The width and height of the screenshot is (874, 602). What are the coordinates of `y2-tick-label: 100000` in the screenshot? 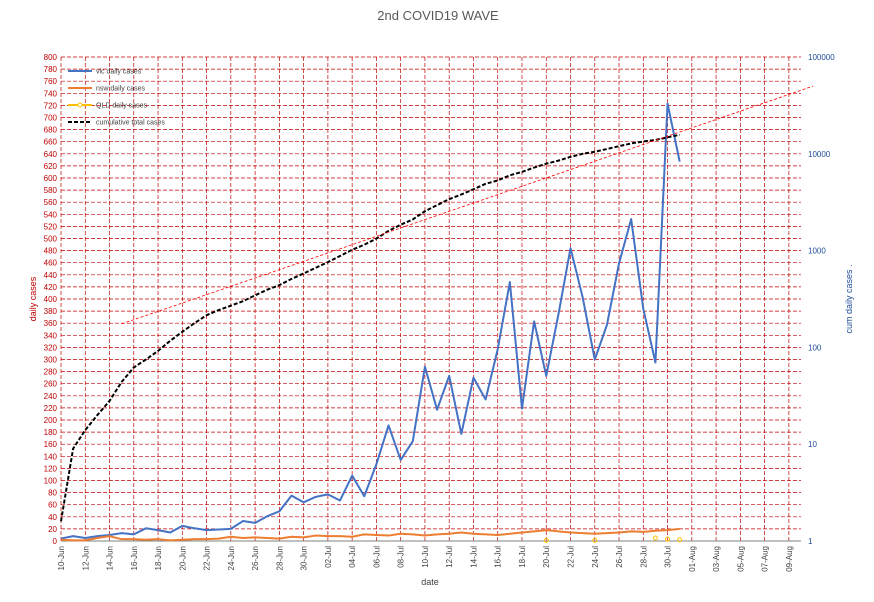 It's located at (821, 57).